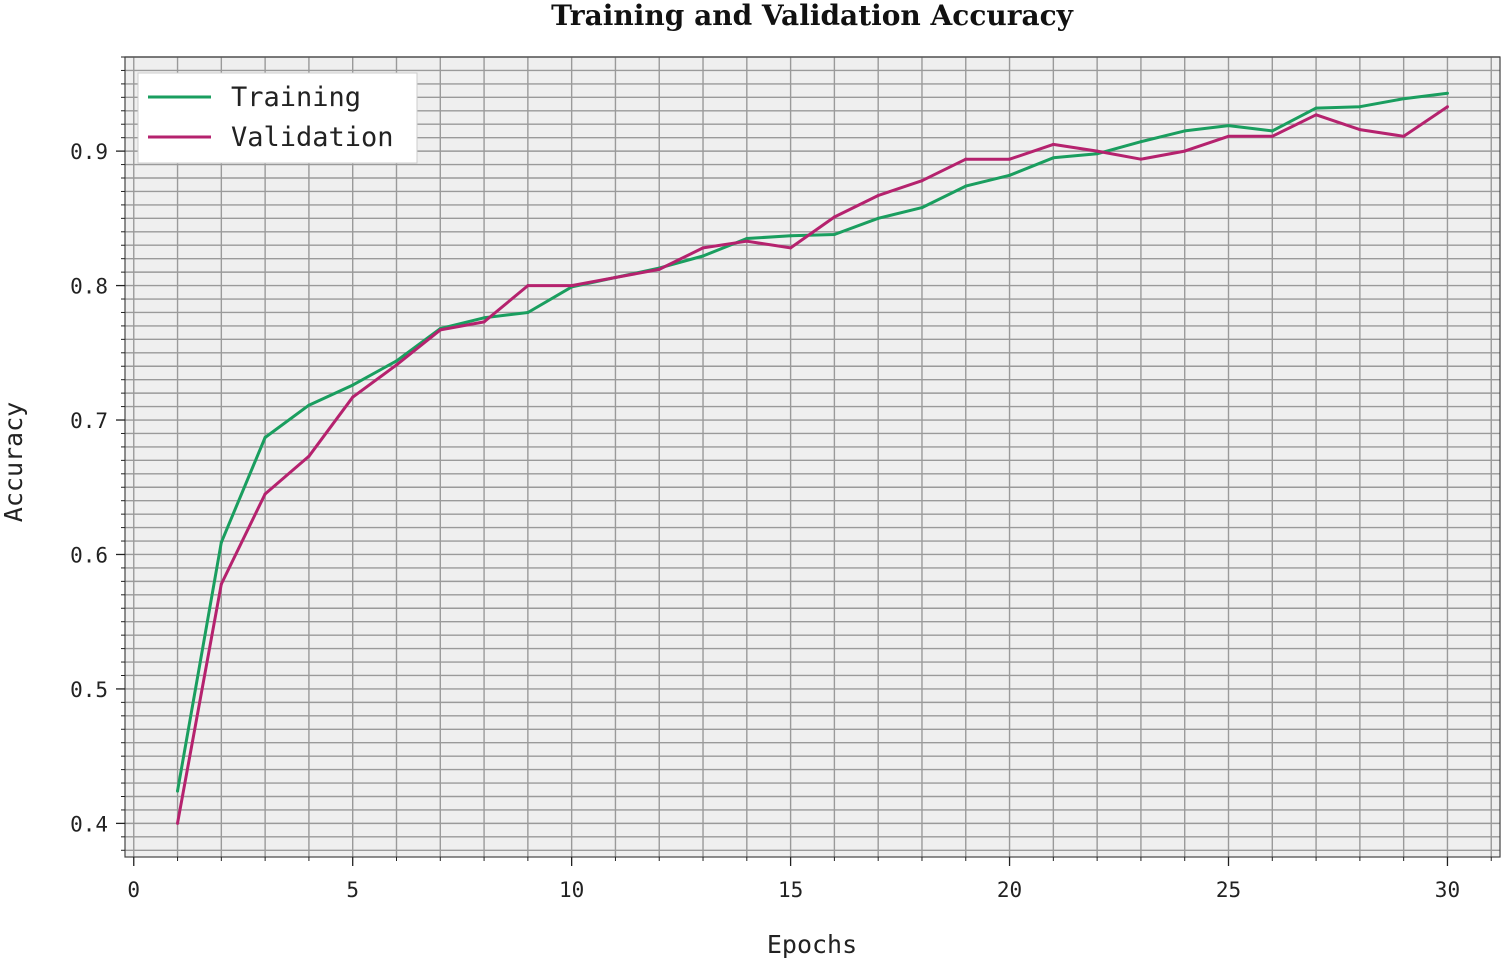  What do you see at coordinates (133, 890) in the screenshot?
I see `x-tick-label: 0` at bounding box center [133, 890].